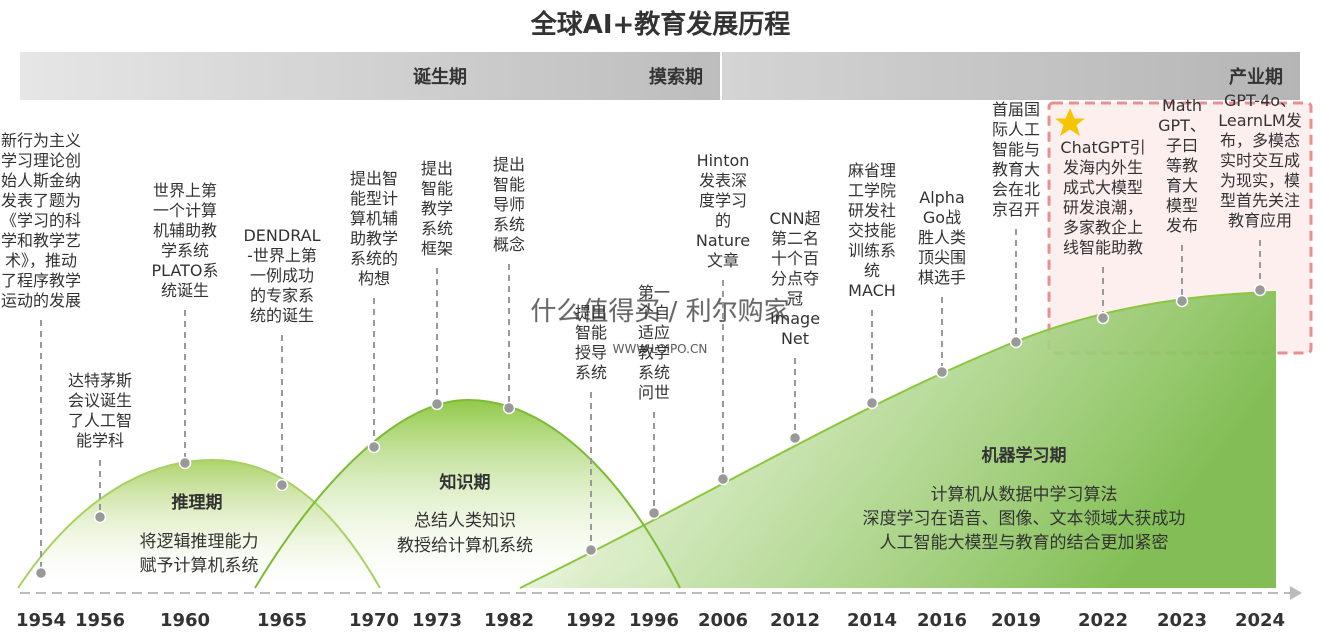 This screenshot has height=640, width=1321. What do you see at coordinates (1259, 120) in the screenshot?
I see `event-text-line: LearnLM发` at bounding box center [1259, 120].